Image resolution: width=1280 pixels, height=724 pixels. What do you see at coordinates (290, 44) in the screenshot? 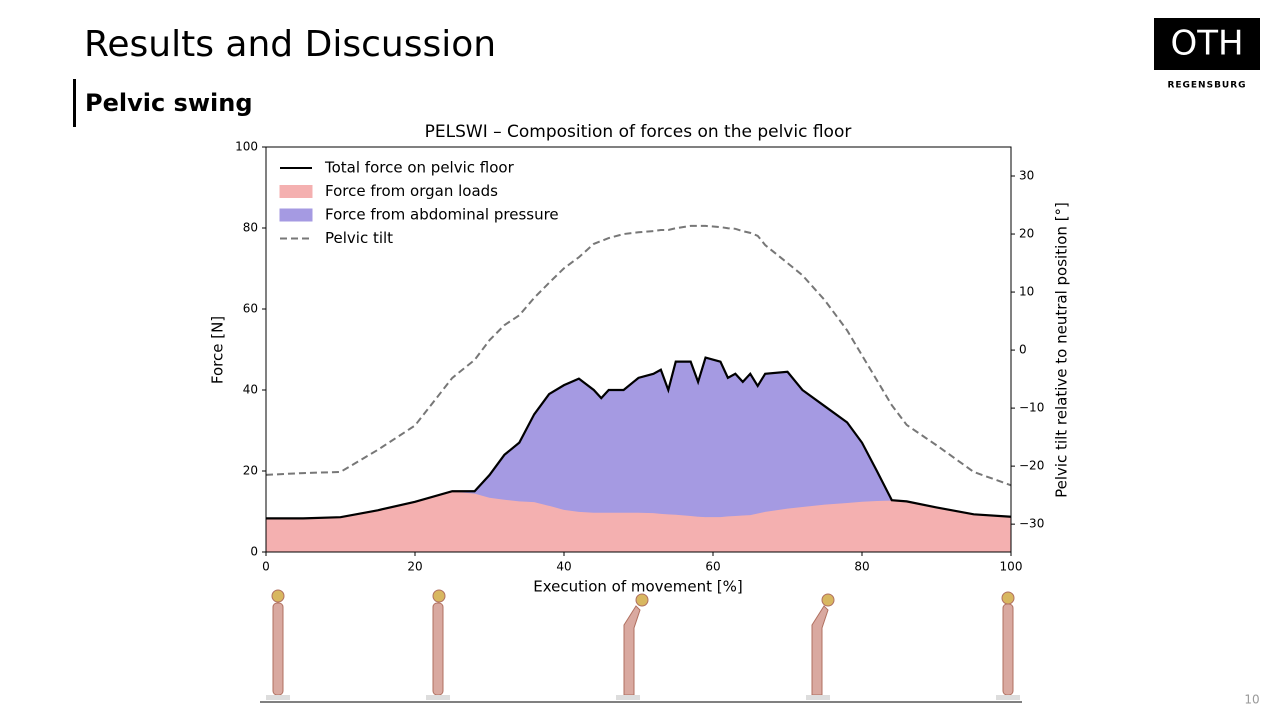
I see `slide-title: Results and Discussion` at bounding box center [290, 44].